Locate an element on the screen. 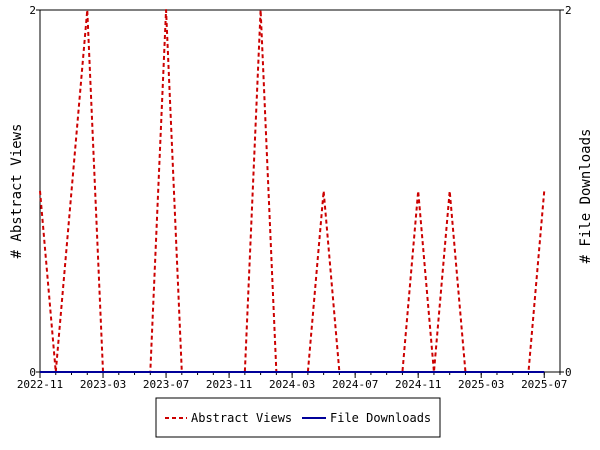 This screenshot has height=450, width=600. y-right-tick-label: 0 is located at coordinates (568, 372).